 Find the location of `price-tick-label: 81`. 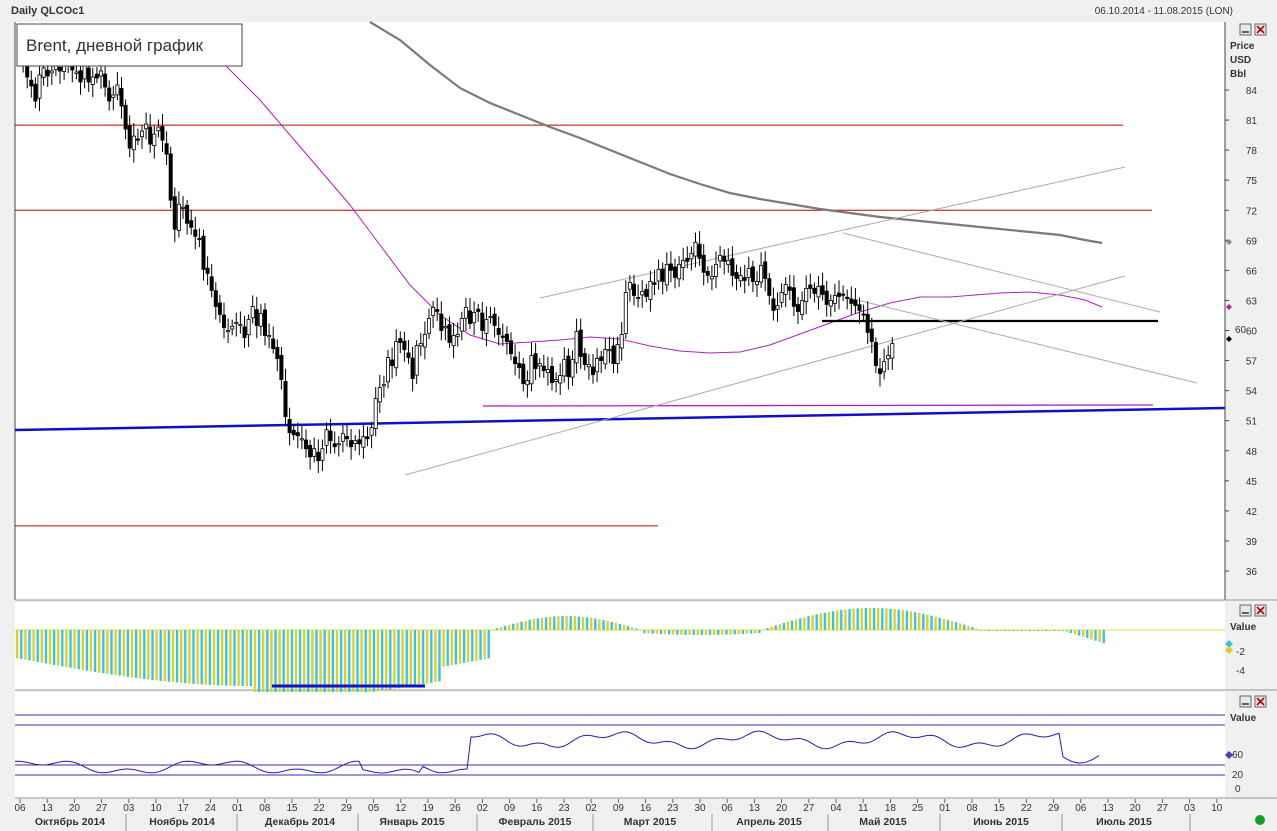

price-tick-label: 81 is located at coordinates (1252, 121).